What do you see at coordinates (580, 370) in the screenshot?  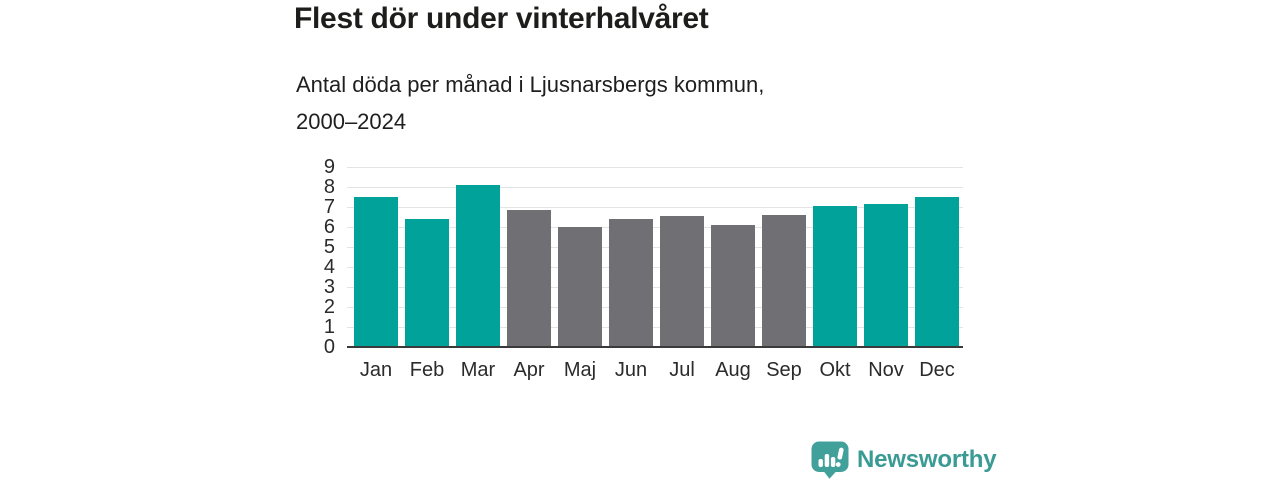 I see `x-axis-label-maj: Maj` at bounding box center [580, 370].